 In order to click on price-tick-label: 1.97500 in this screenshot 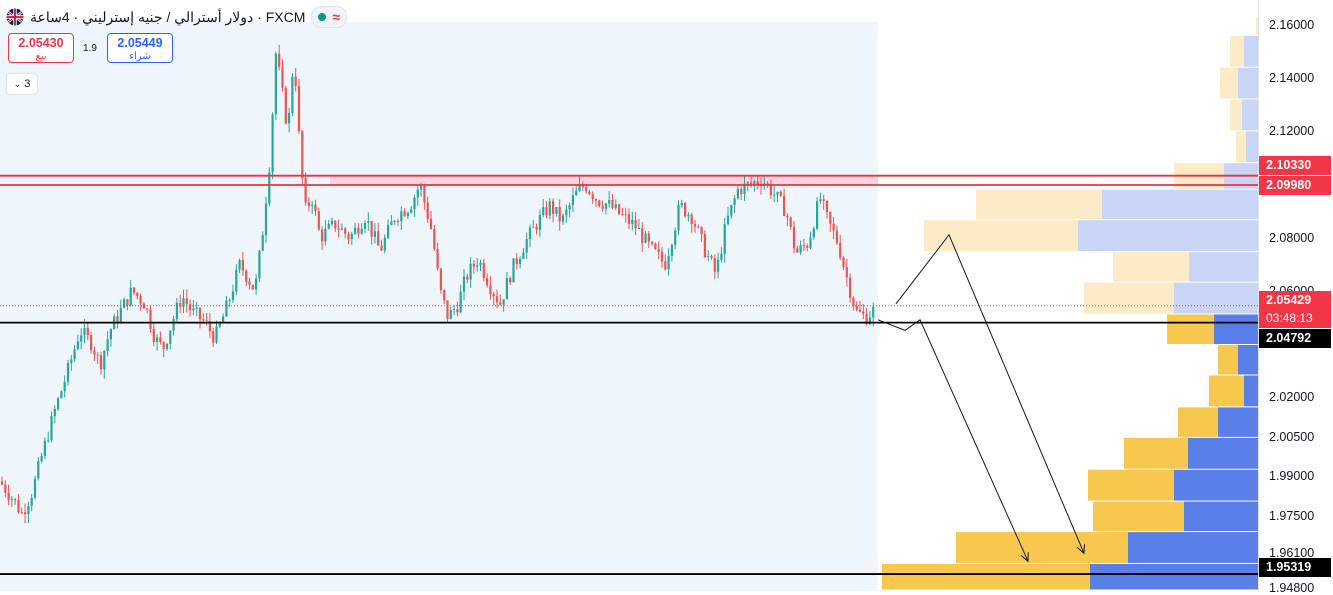, I will do `click(1292, 516)`.